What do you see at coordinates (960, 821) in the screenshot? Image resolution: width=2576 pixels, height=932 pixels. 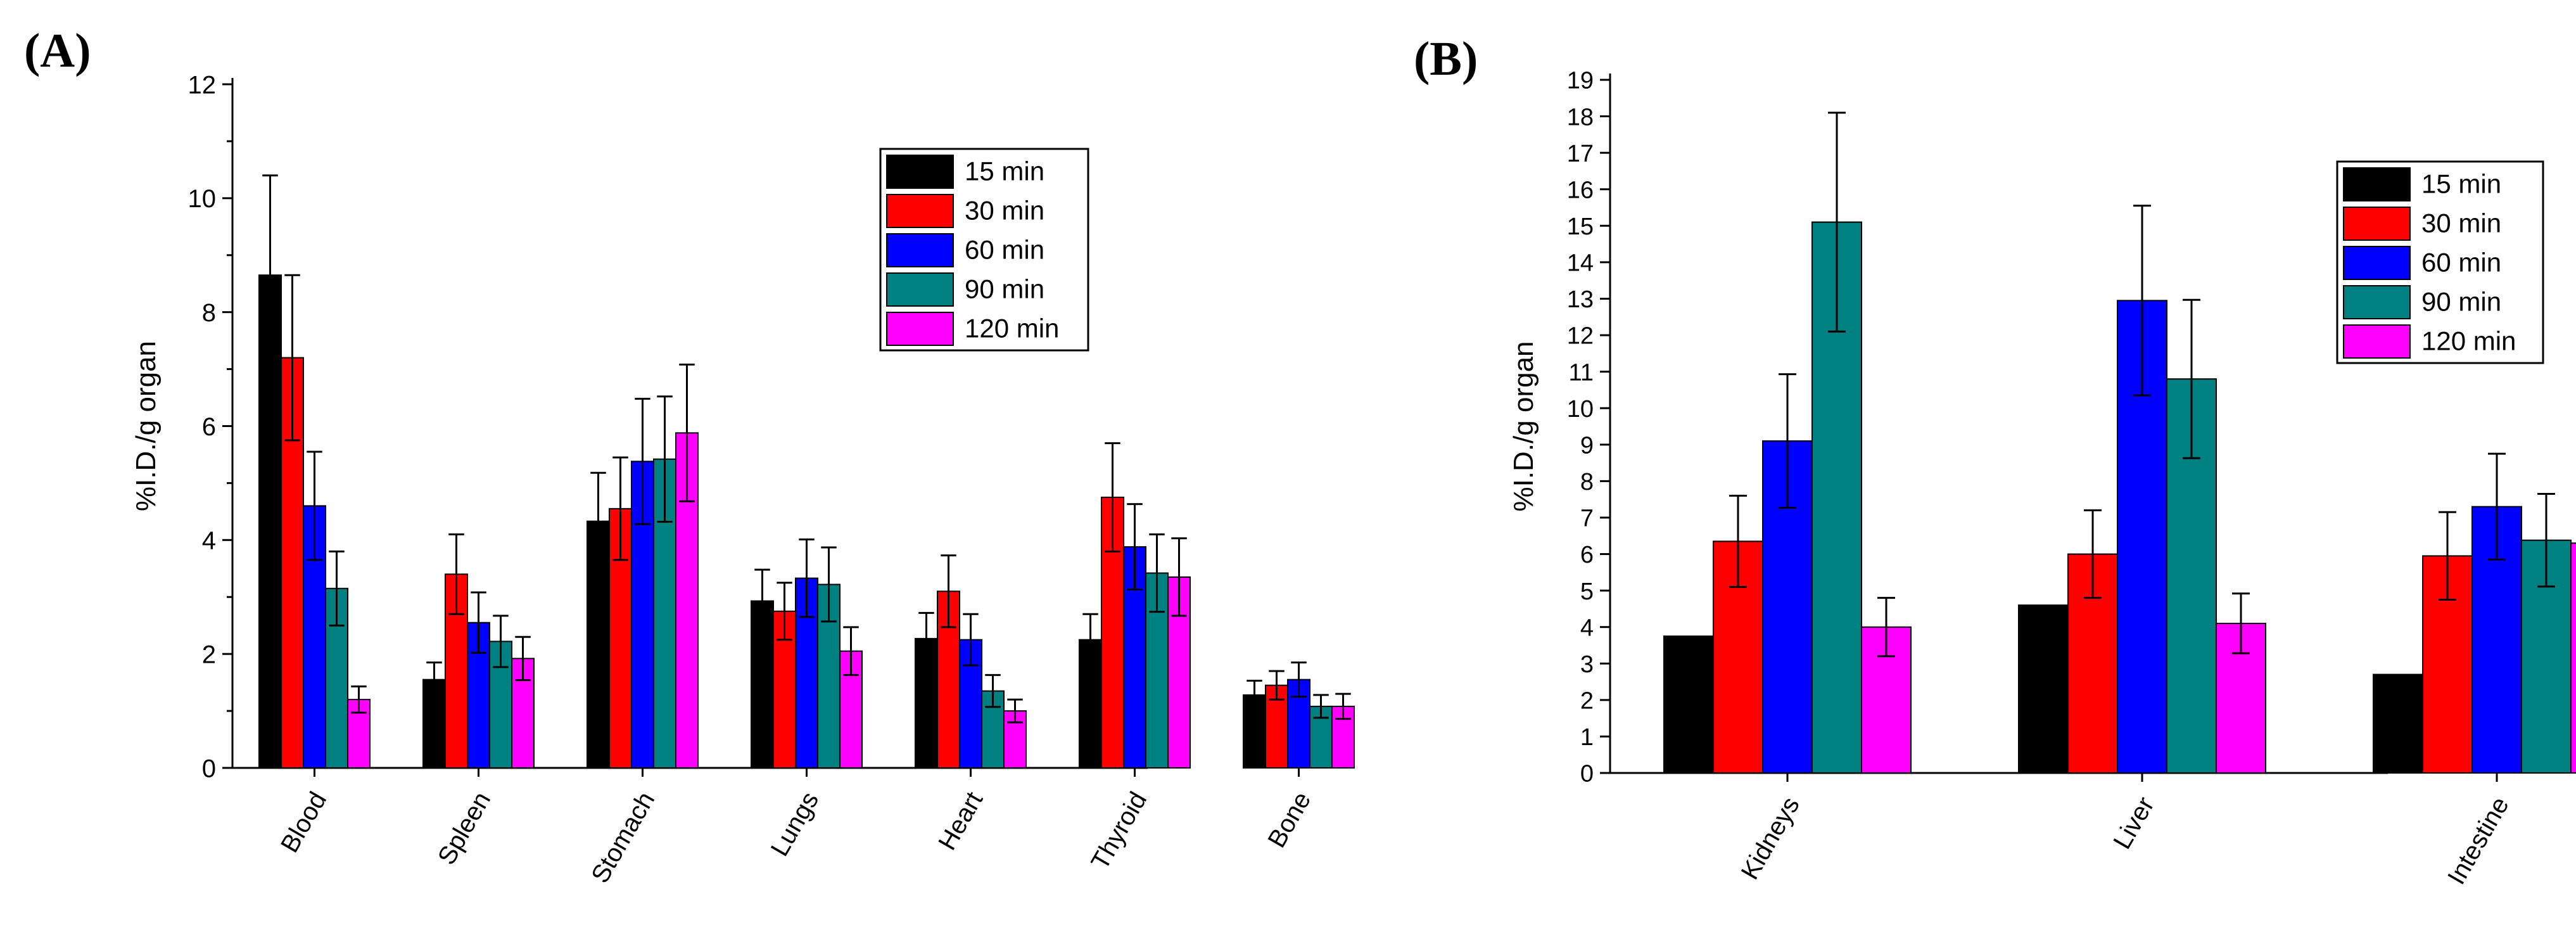 I see `x-tick-label: Heart` at bounding box center [960, 821].